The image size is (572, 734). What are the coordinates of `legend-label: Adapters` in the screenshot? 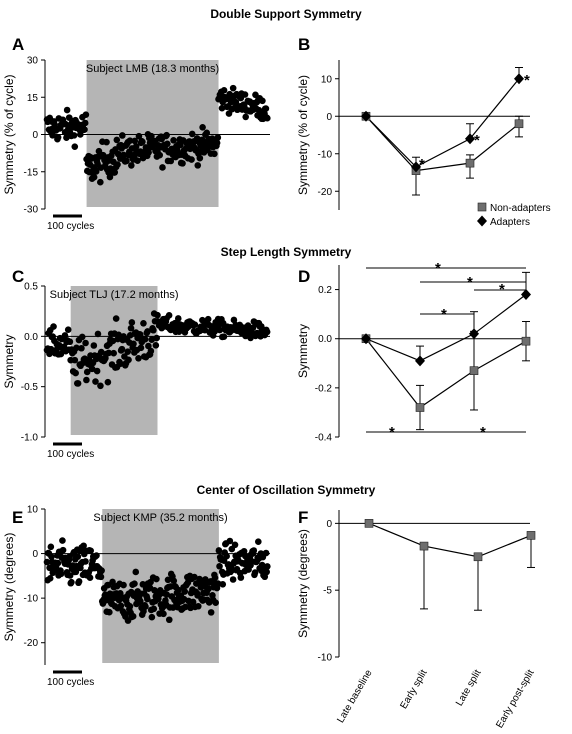 It's located at (510, 222).